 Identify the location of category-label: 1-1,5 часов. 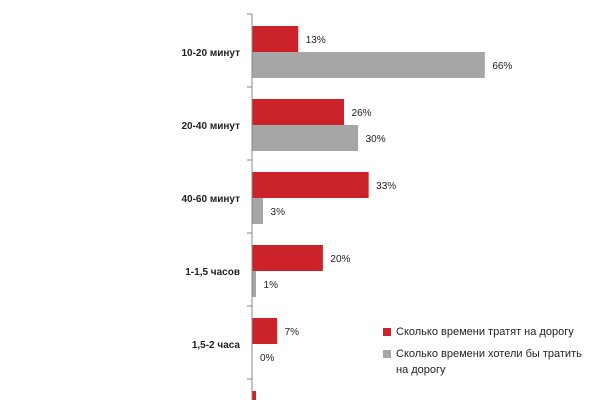
(212, 272).